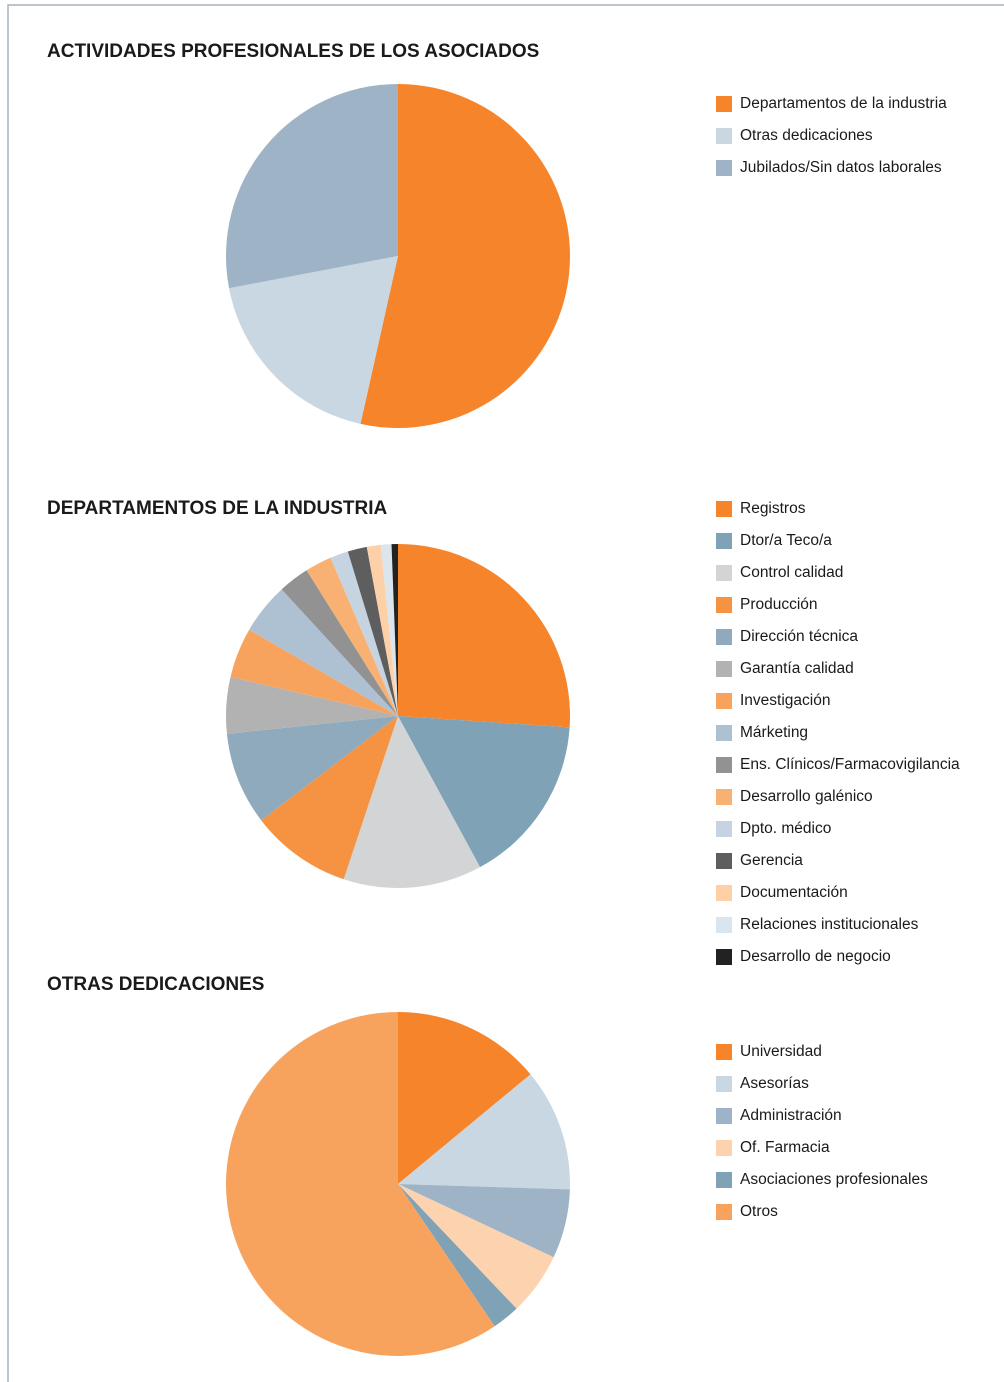 This screenshot has width=1004, height=1382. Describe the element at coordinates (773, 508) in the screenshot. I see `legend-label: Registros` at that location.